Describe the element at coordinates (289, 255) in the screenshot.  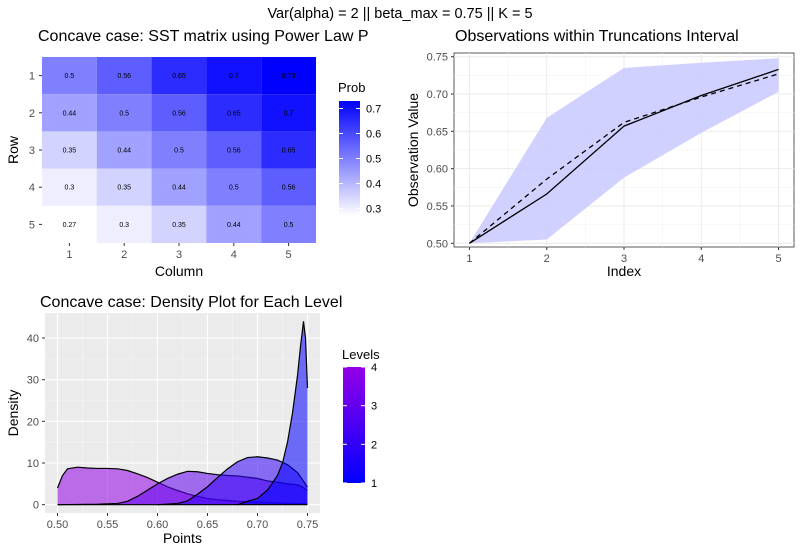
I see `heatmap-x-tick-label: 5` at that location.